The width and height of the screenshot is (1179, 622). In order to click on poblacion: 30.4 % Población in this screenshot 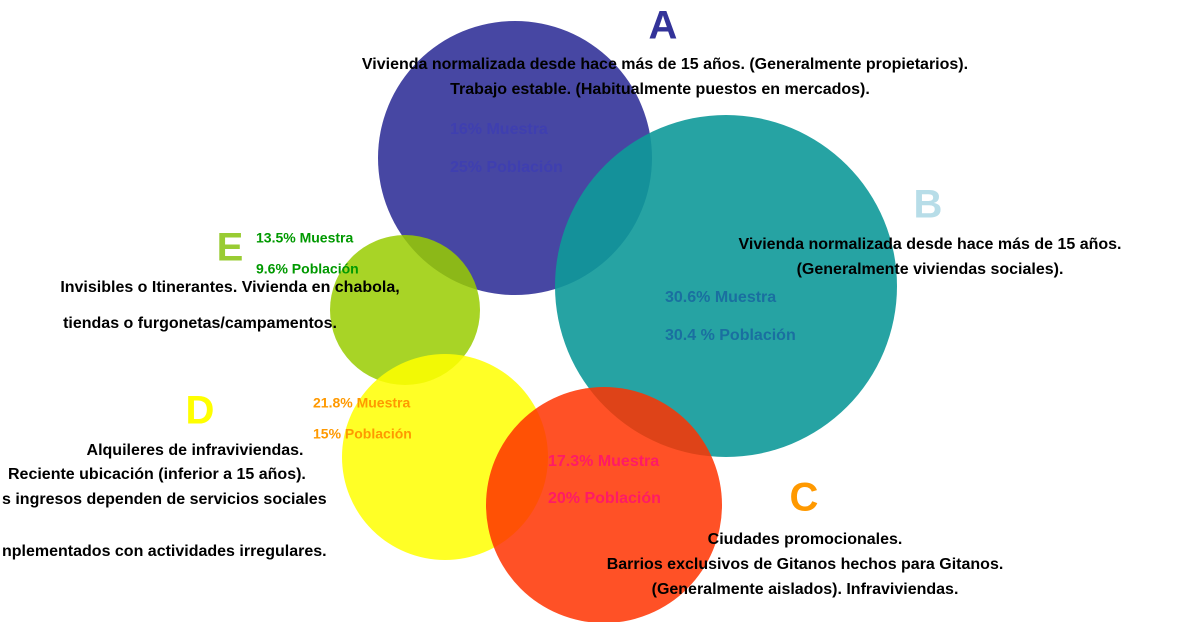, I will do `click(730, 335)`.